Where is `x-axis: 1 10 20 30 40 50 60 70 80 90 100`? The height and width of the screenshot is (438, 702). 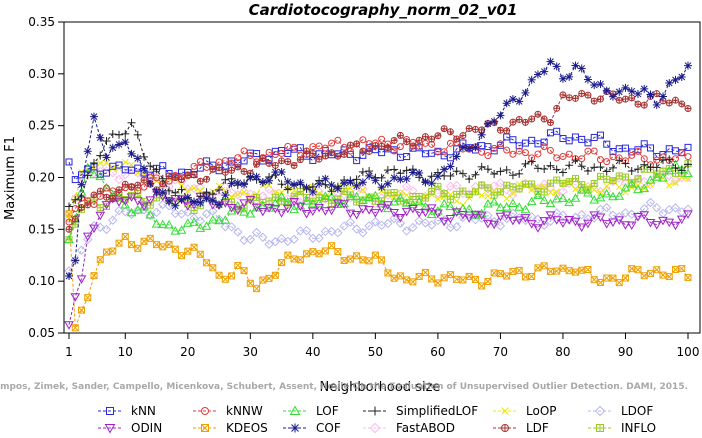 x-axis: 1 10 20 30 40 50 60 70 80 90 100 is located at coordinates (382, 346).